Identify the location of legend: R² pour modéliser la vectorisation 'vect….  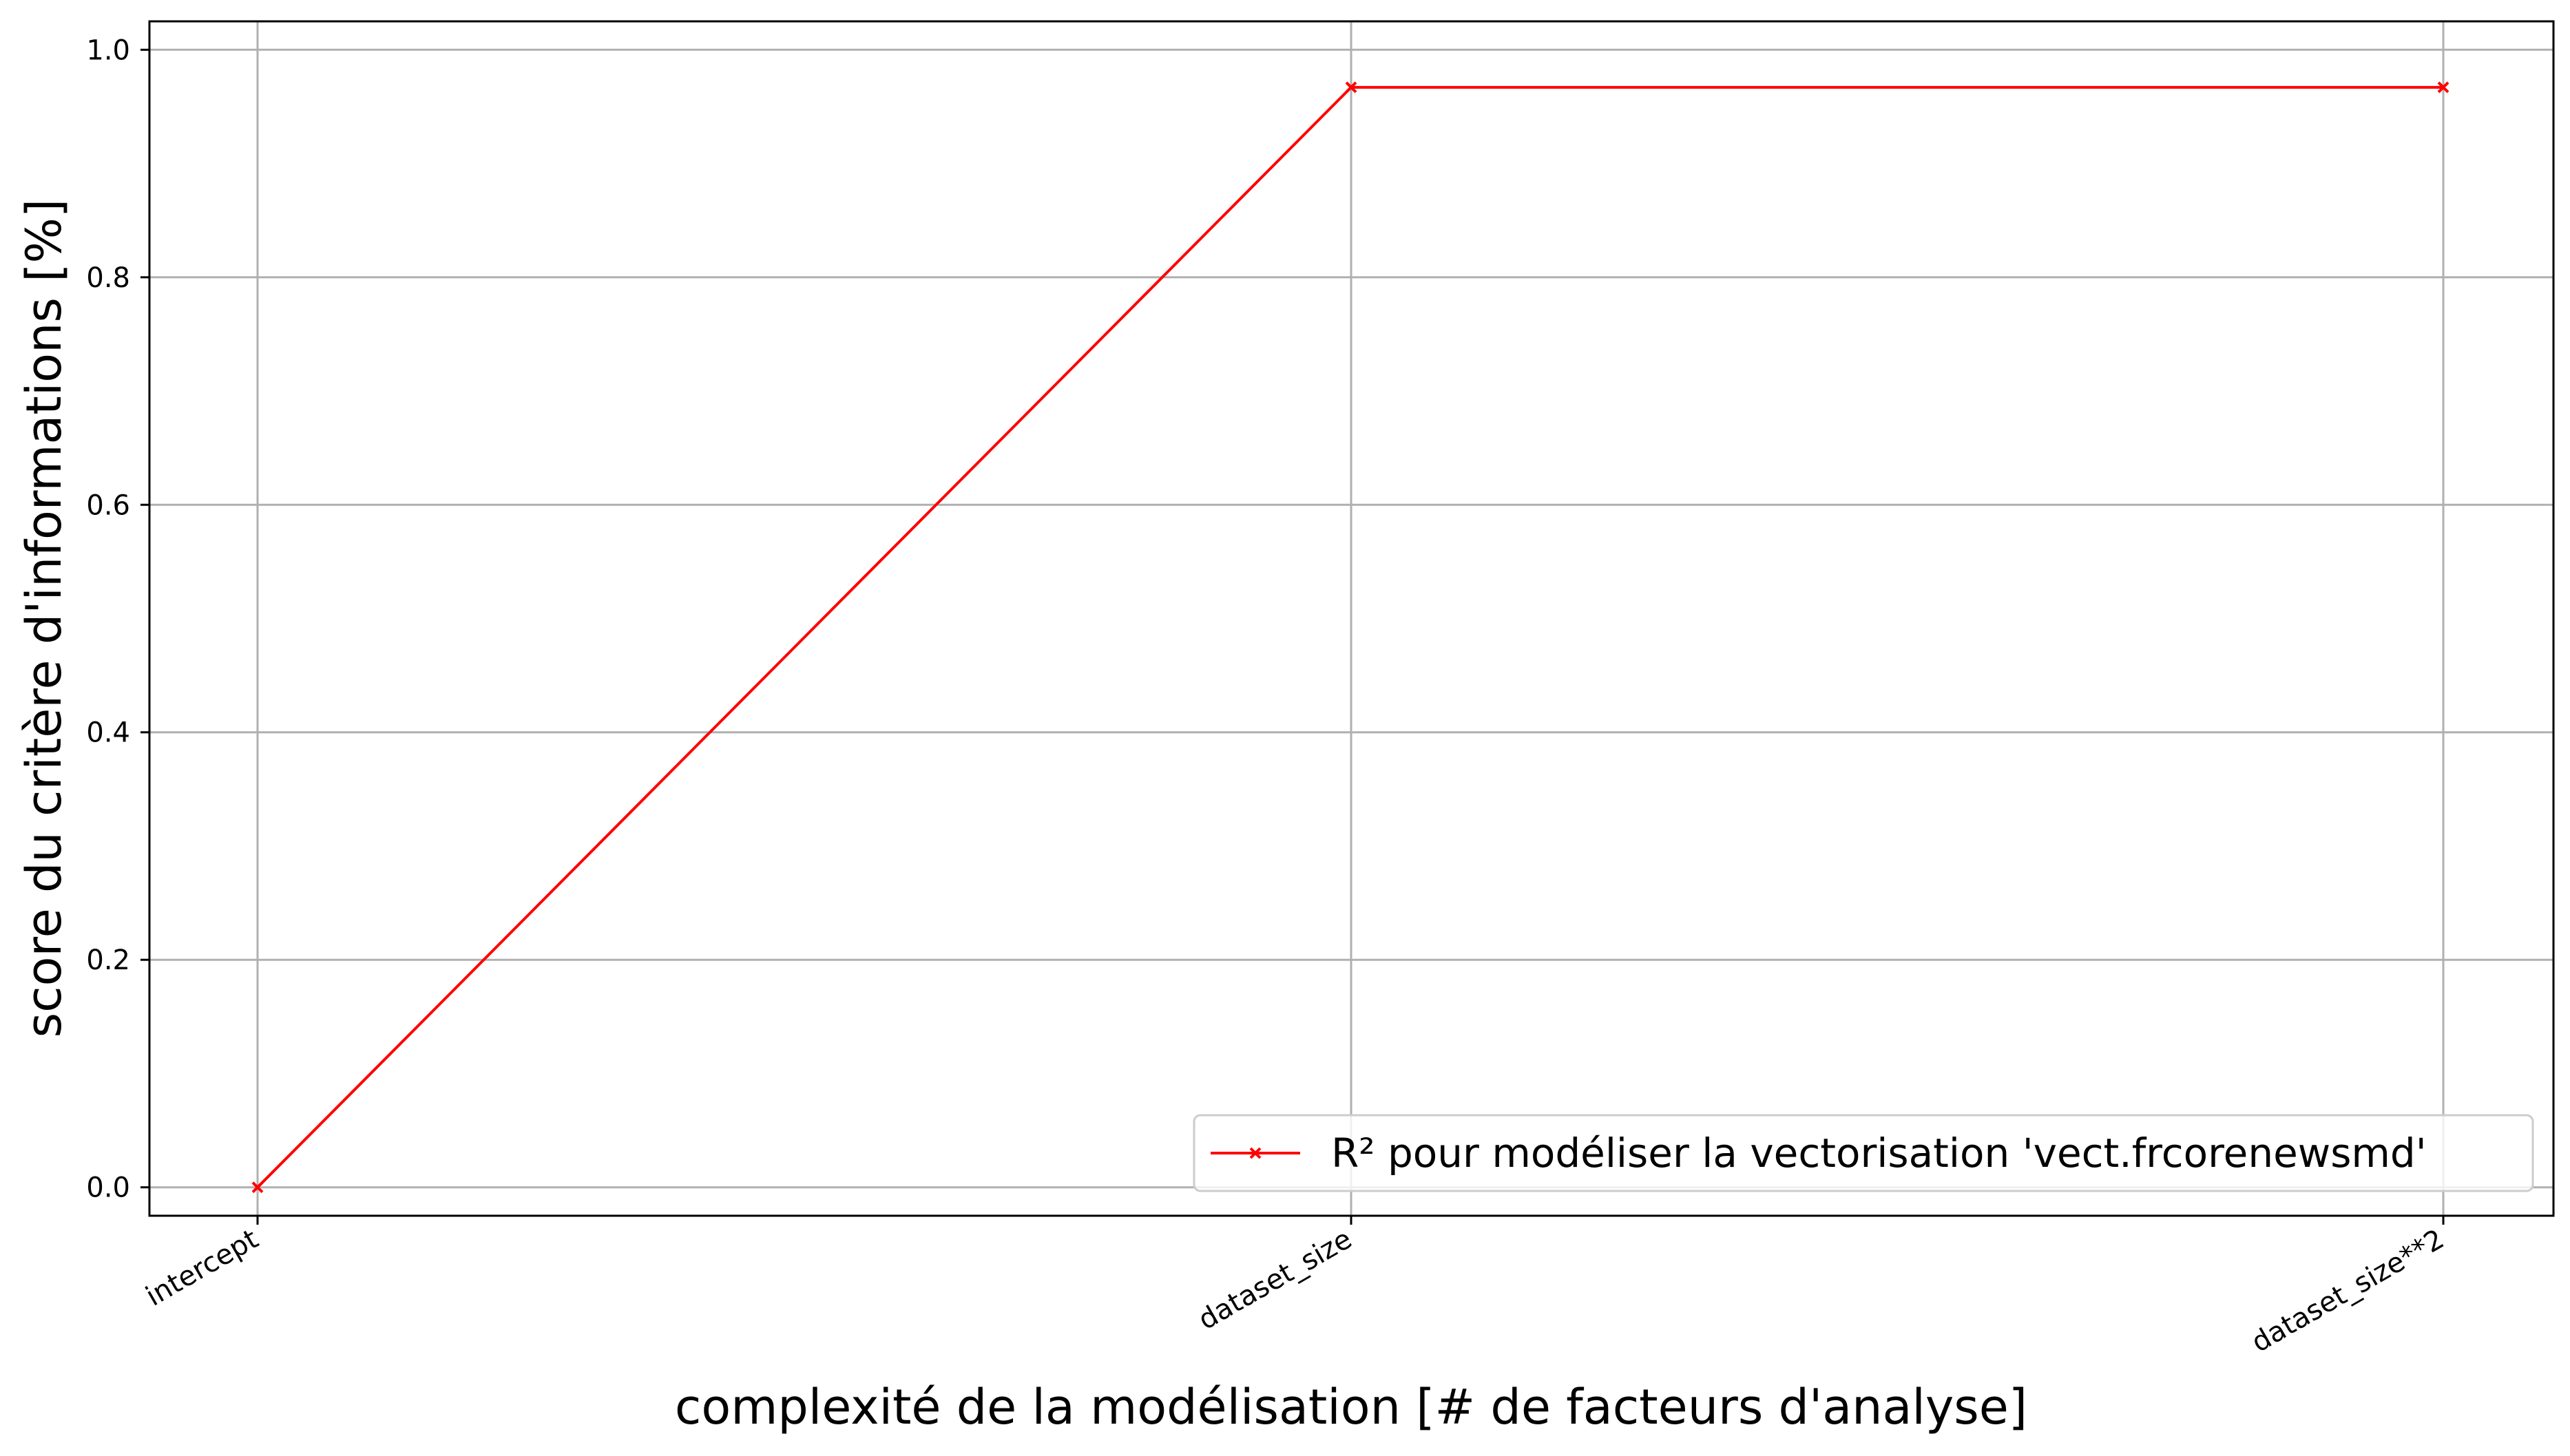
(1863, 1153).